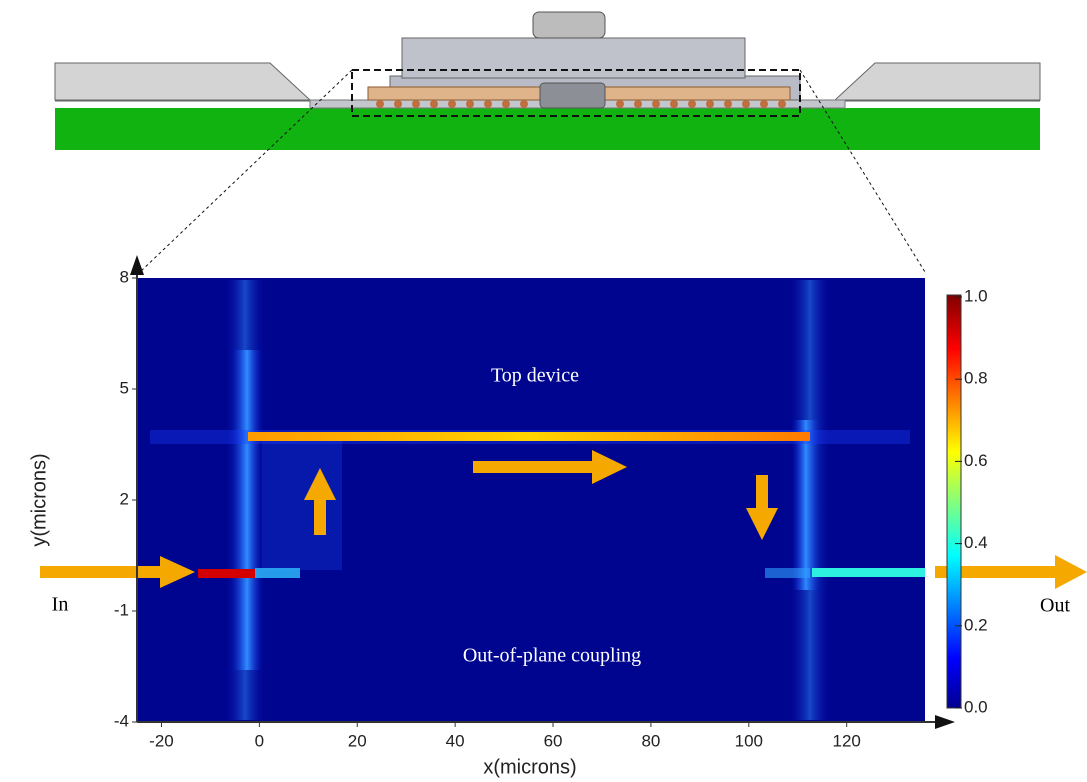  Describe the element at coordinates (529, 767) in the screenshot. I see `x-axis-label: x(microns)` at that location.